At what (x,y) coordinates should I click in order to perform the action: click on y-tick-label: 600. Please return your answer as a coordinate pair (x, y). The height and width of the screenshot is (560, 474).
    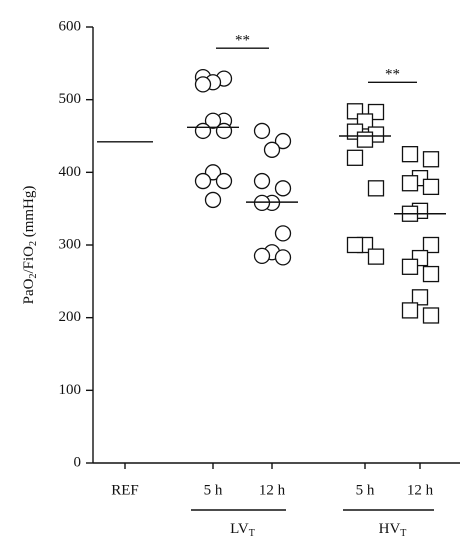
    Looking at the image, I should click on (70, 26).